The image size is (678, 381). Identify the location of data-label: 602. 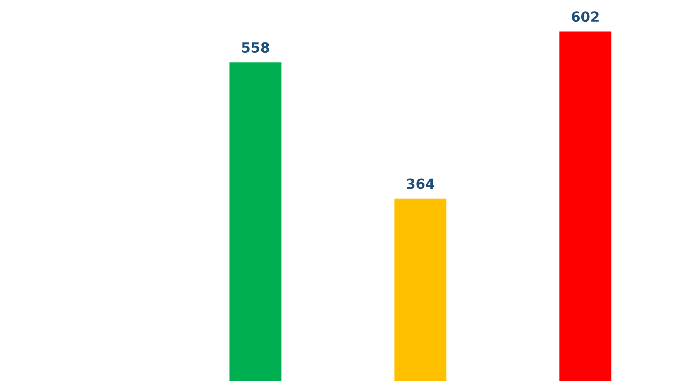
(585, 17).